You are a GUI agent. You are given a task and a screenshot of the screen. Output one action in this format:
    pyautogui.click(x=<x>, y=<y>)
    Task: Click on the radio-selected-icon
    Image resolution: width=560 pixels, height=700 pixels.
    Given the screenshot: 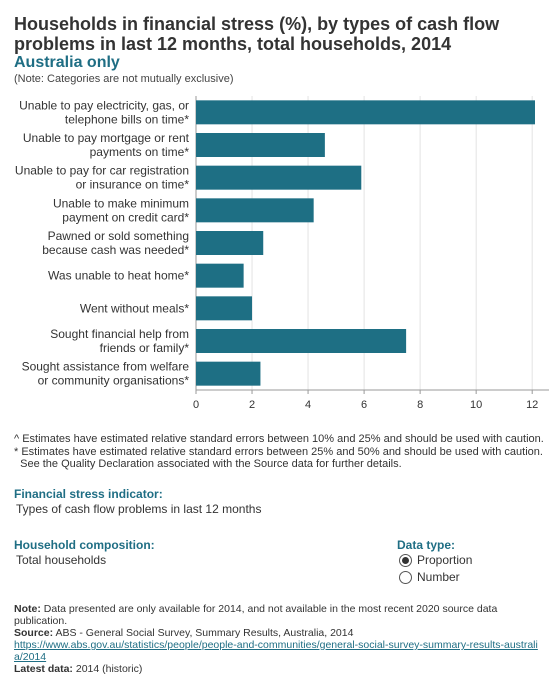 What is the action you would take?
    pyautogui.click(x=405, y=560)
    